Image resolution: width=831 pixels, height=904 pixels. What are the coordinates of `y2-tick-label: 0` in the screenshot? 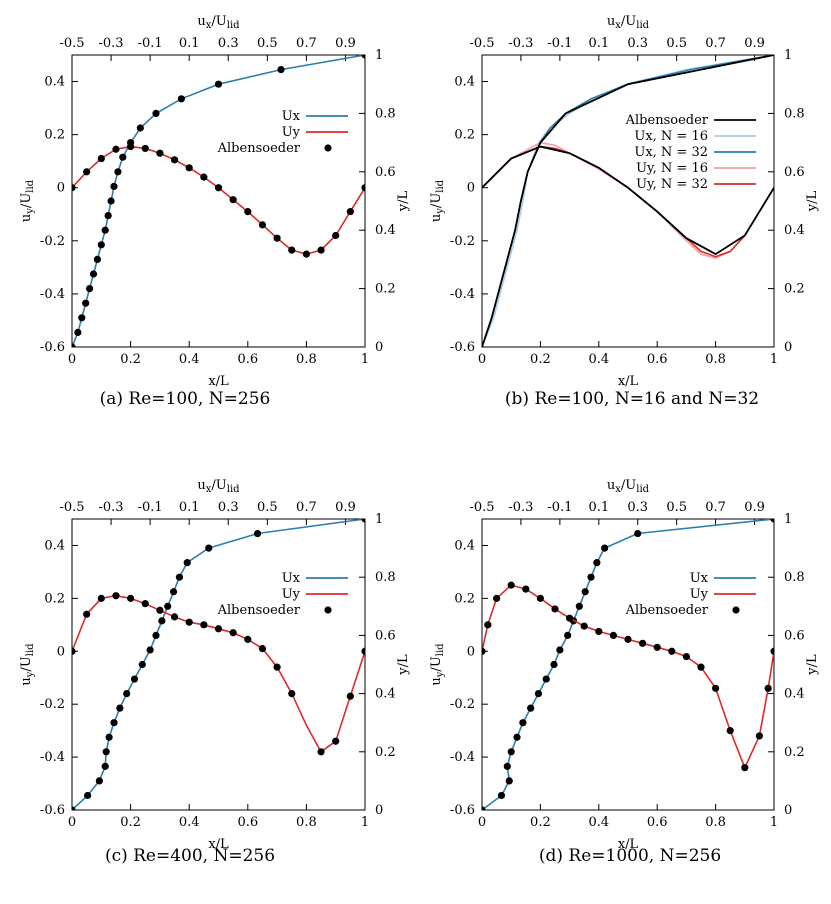 It's located at (788, 347).